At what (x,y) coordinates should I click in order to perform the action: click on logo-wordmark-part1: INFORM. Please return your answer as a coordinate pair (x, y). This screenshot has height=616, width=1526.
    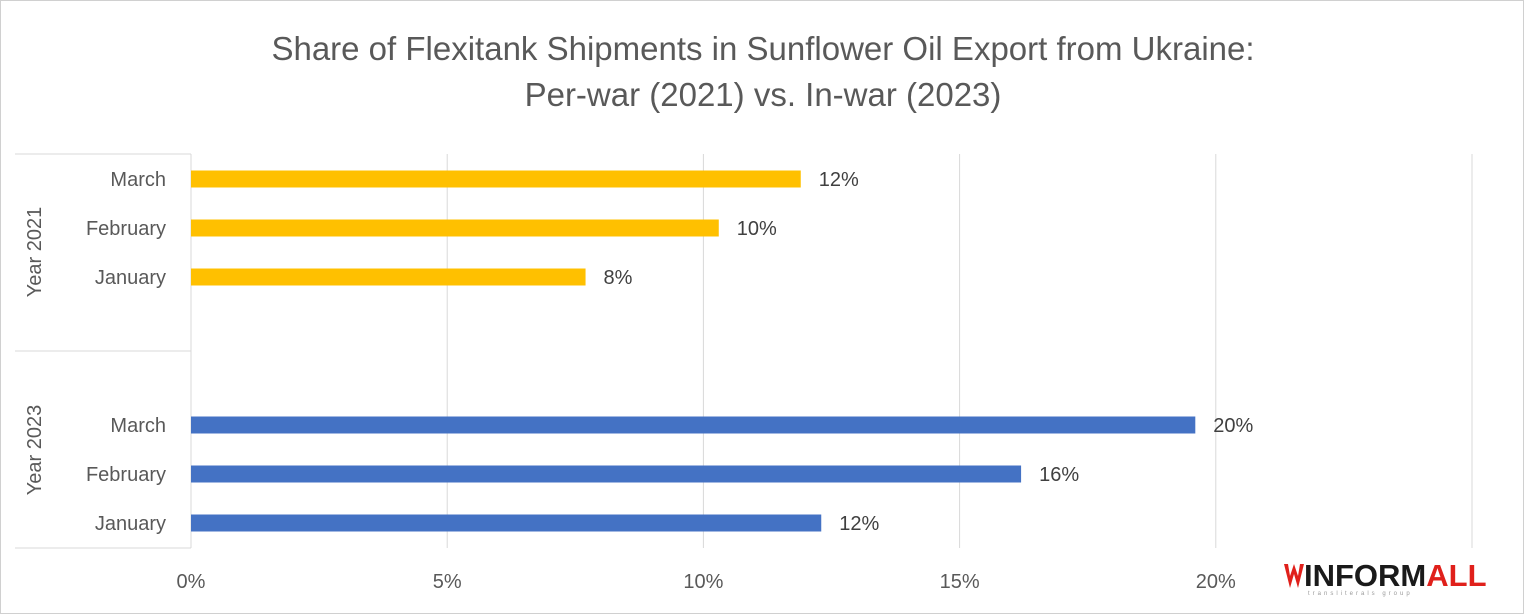
    Looking at the image, I should click on (1365, 575).